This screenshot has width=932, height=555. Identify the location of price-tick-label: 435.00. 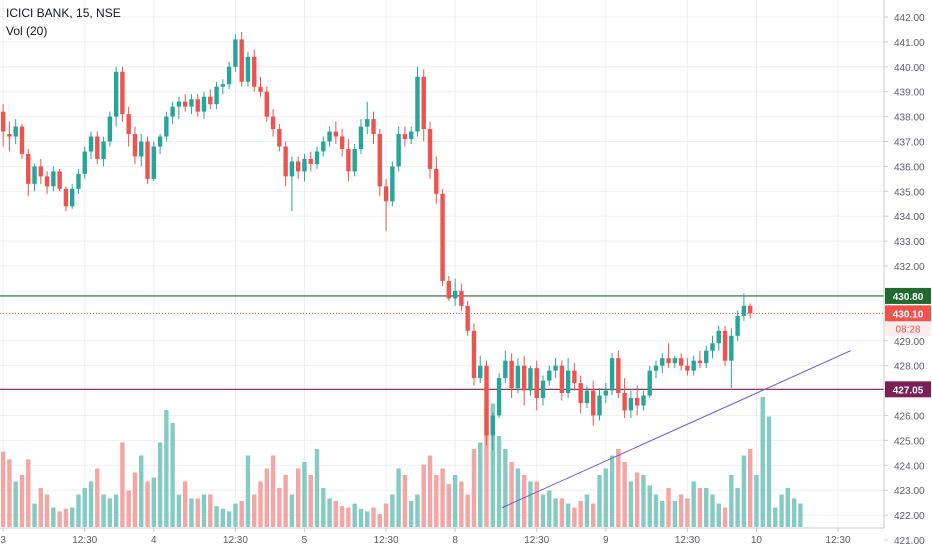
(909, 192).